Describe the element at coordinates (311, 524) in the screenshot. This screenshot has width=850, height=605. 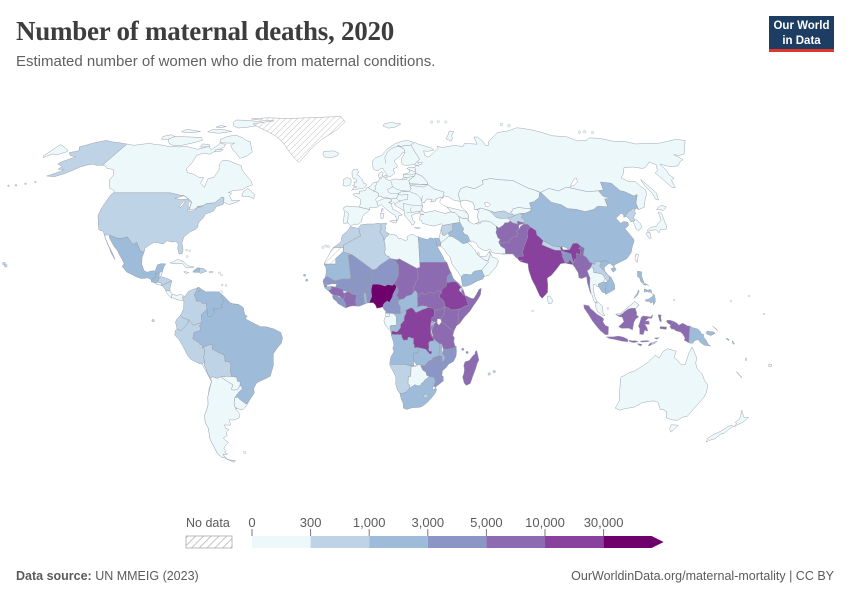
I see `svg-text: 300` at that location.